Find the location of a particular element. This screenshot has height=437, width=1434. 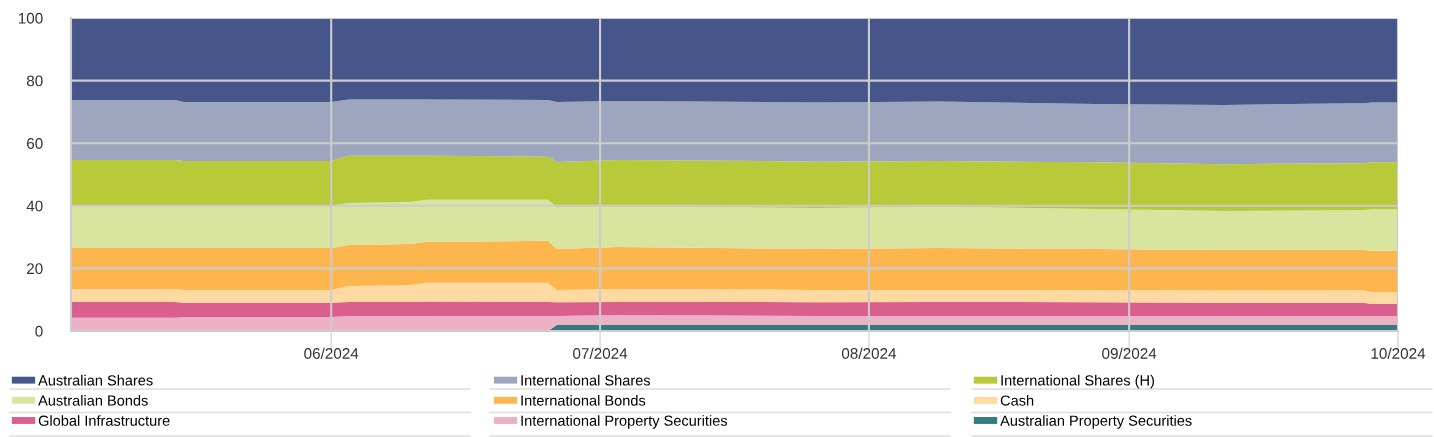

legend-label: Australian Shares is located at coordinates (95, 380).